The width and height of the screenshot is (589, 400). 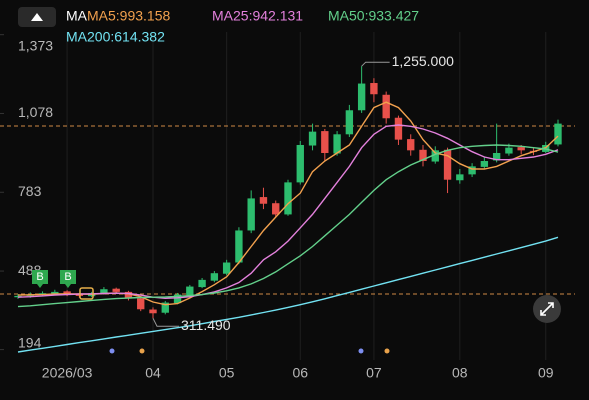 What do you see at coordinates (300, 373) in the screenshot?
I see `x-tick-label: 06` at bounding box center [300, 373].